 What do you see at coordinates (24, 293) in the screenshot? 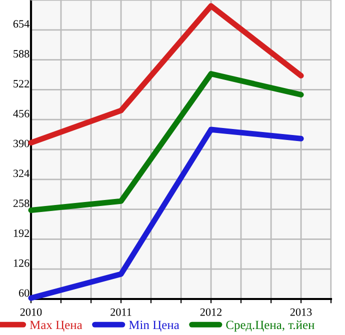
I see `y-tick-label: 60` at bounding box center [24, 293].